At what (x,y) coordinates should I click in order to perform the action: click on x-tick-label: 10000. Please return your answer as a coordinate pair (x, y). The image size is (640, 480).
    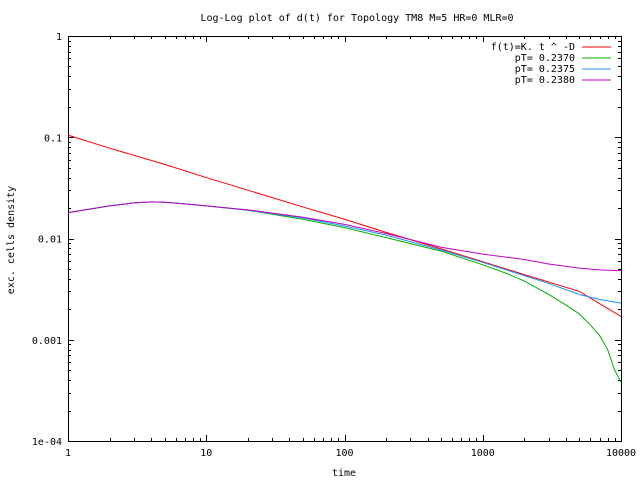
    Looking at the image, I should click on (621, 453).